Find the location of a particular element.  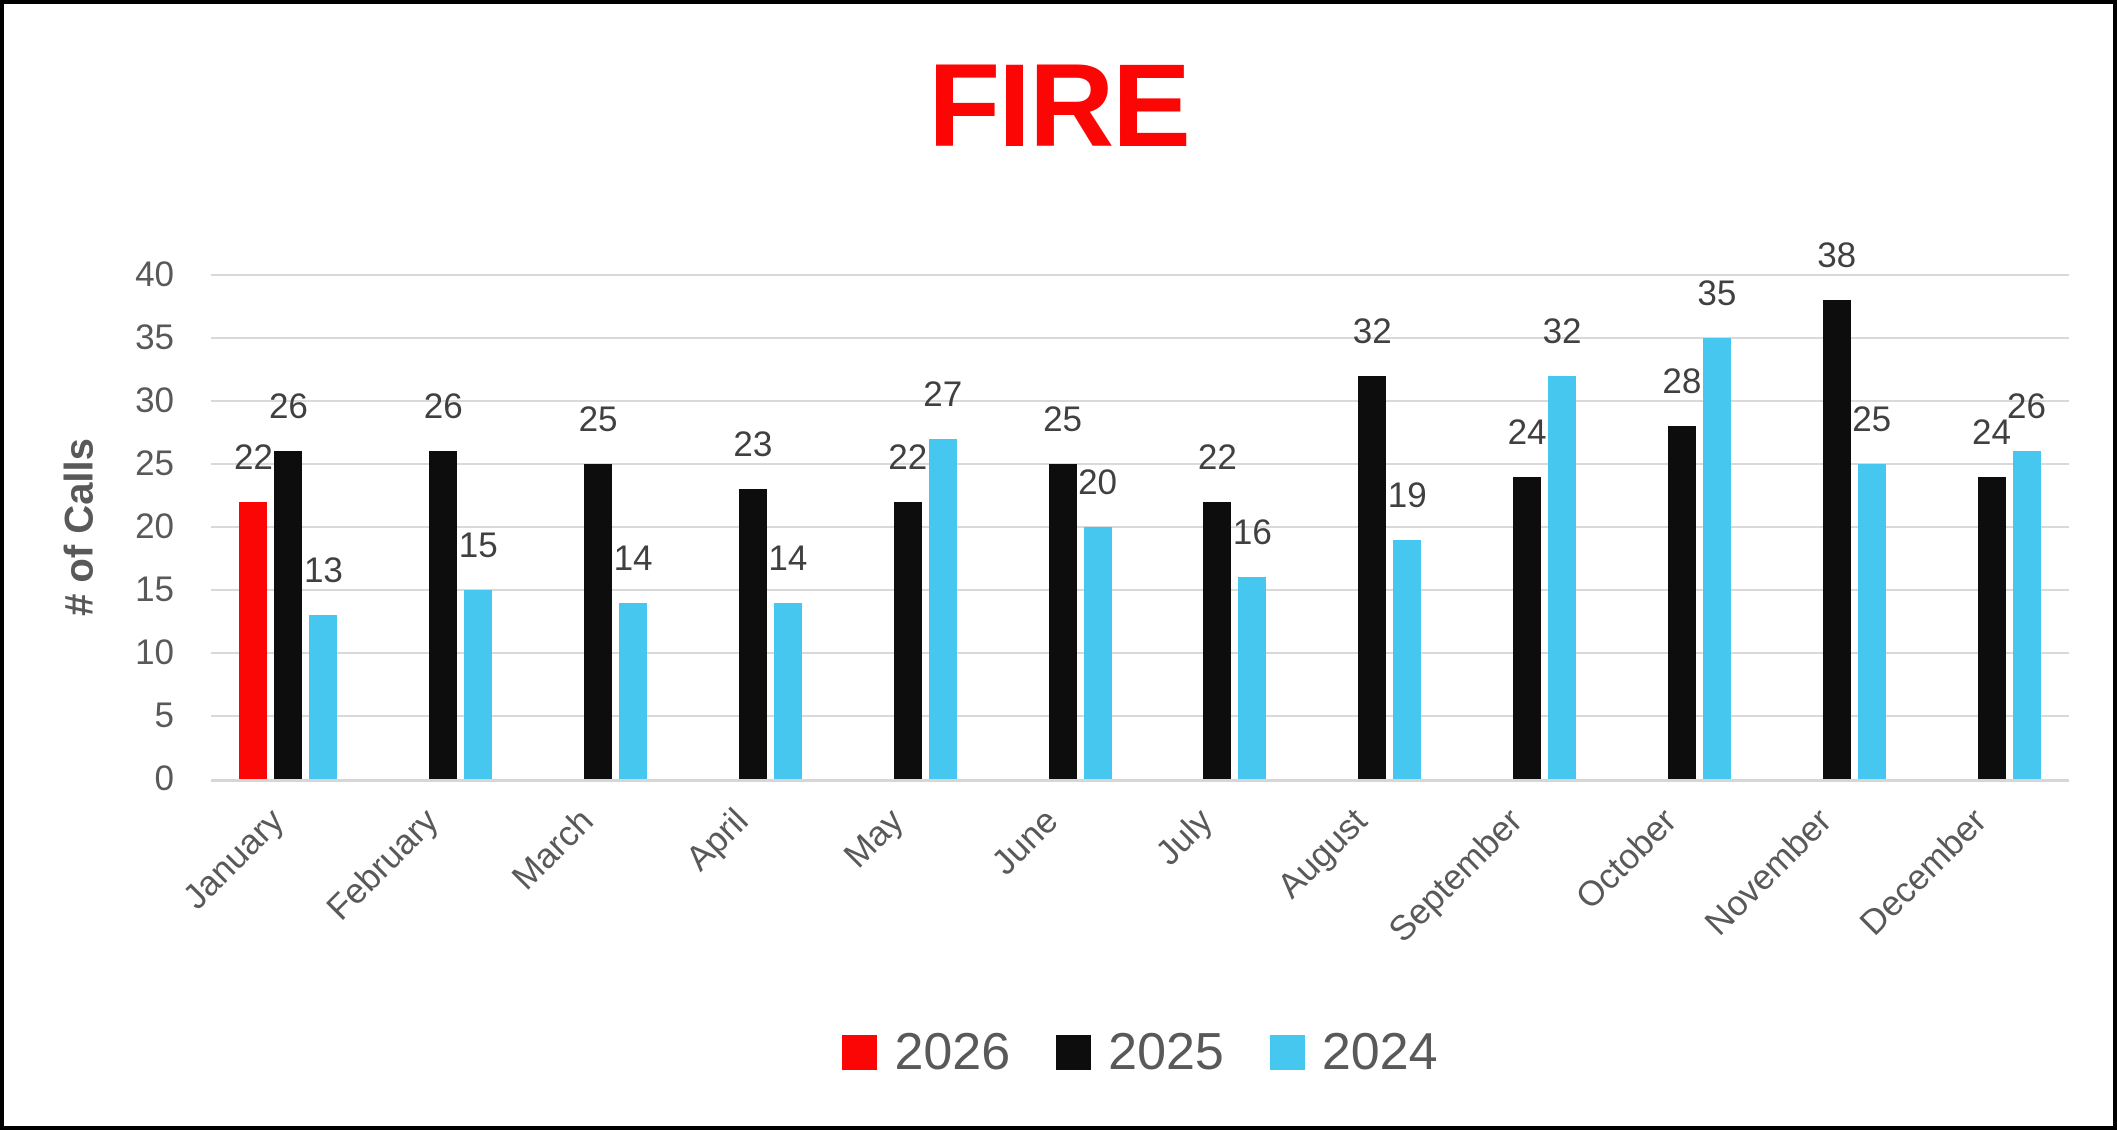

data-label-2025-may: 22 is located at coordinates (908, 457).